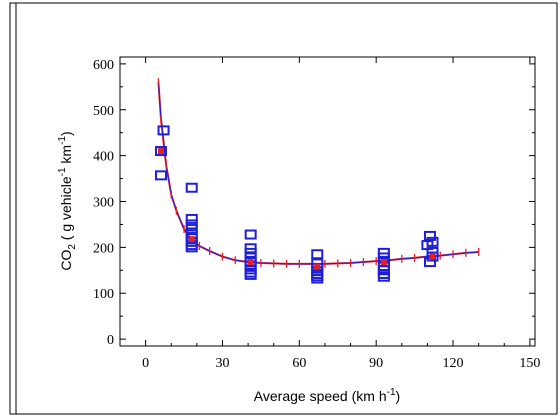  I want to click on y-tick-label: 600, so click(103, 65).